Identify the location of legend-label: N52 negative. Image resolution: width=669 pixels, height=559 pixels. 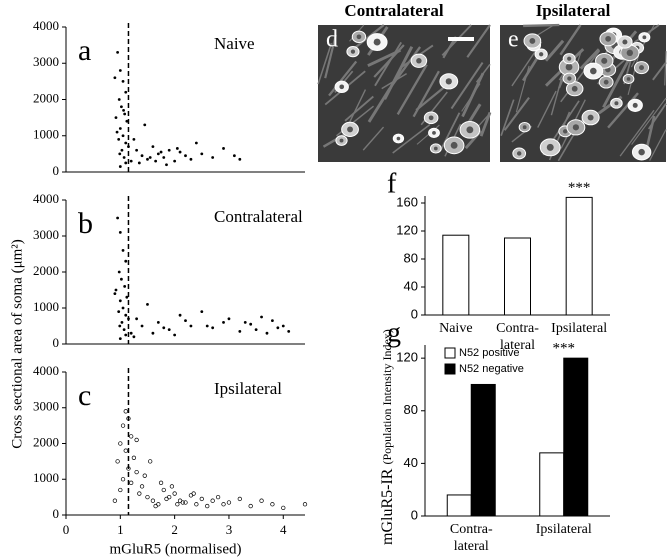
(491, 369).